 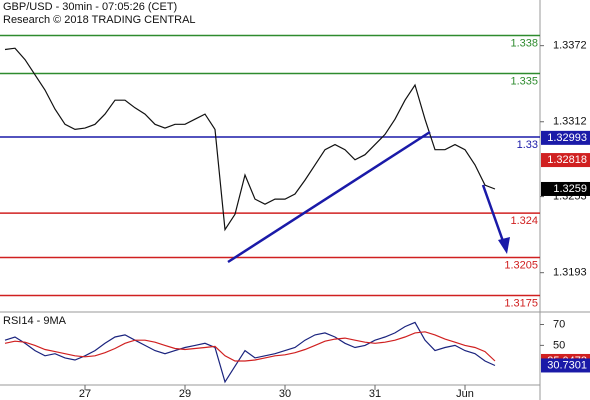 What do you see at coordinates (35, 321) in the screenshot?
I see `rsi-title: RSI14 - 9MA` at bounding box center [35, 321].